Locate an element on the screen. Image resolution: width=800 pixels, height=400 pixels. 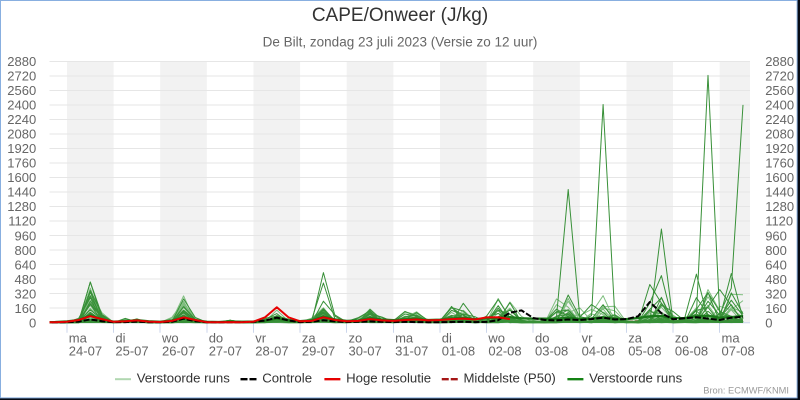
svg-text: Controle is located at coordinates (287, 378).